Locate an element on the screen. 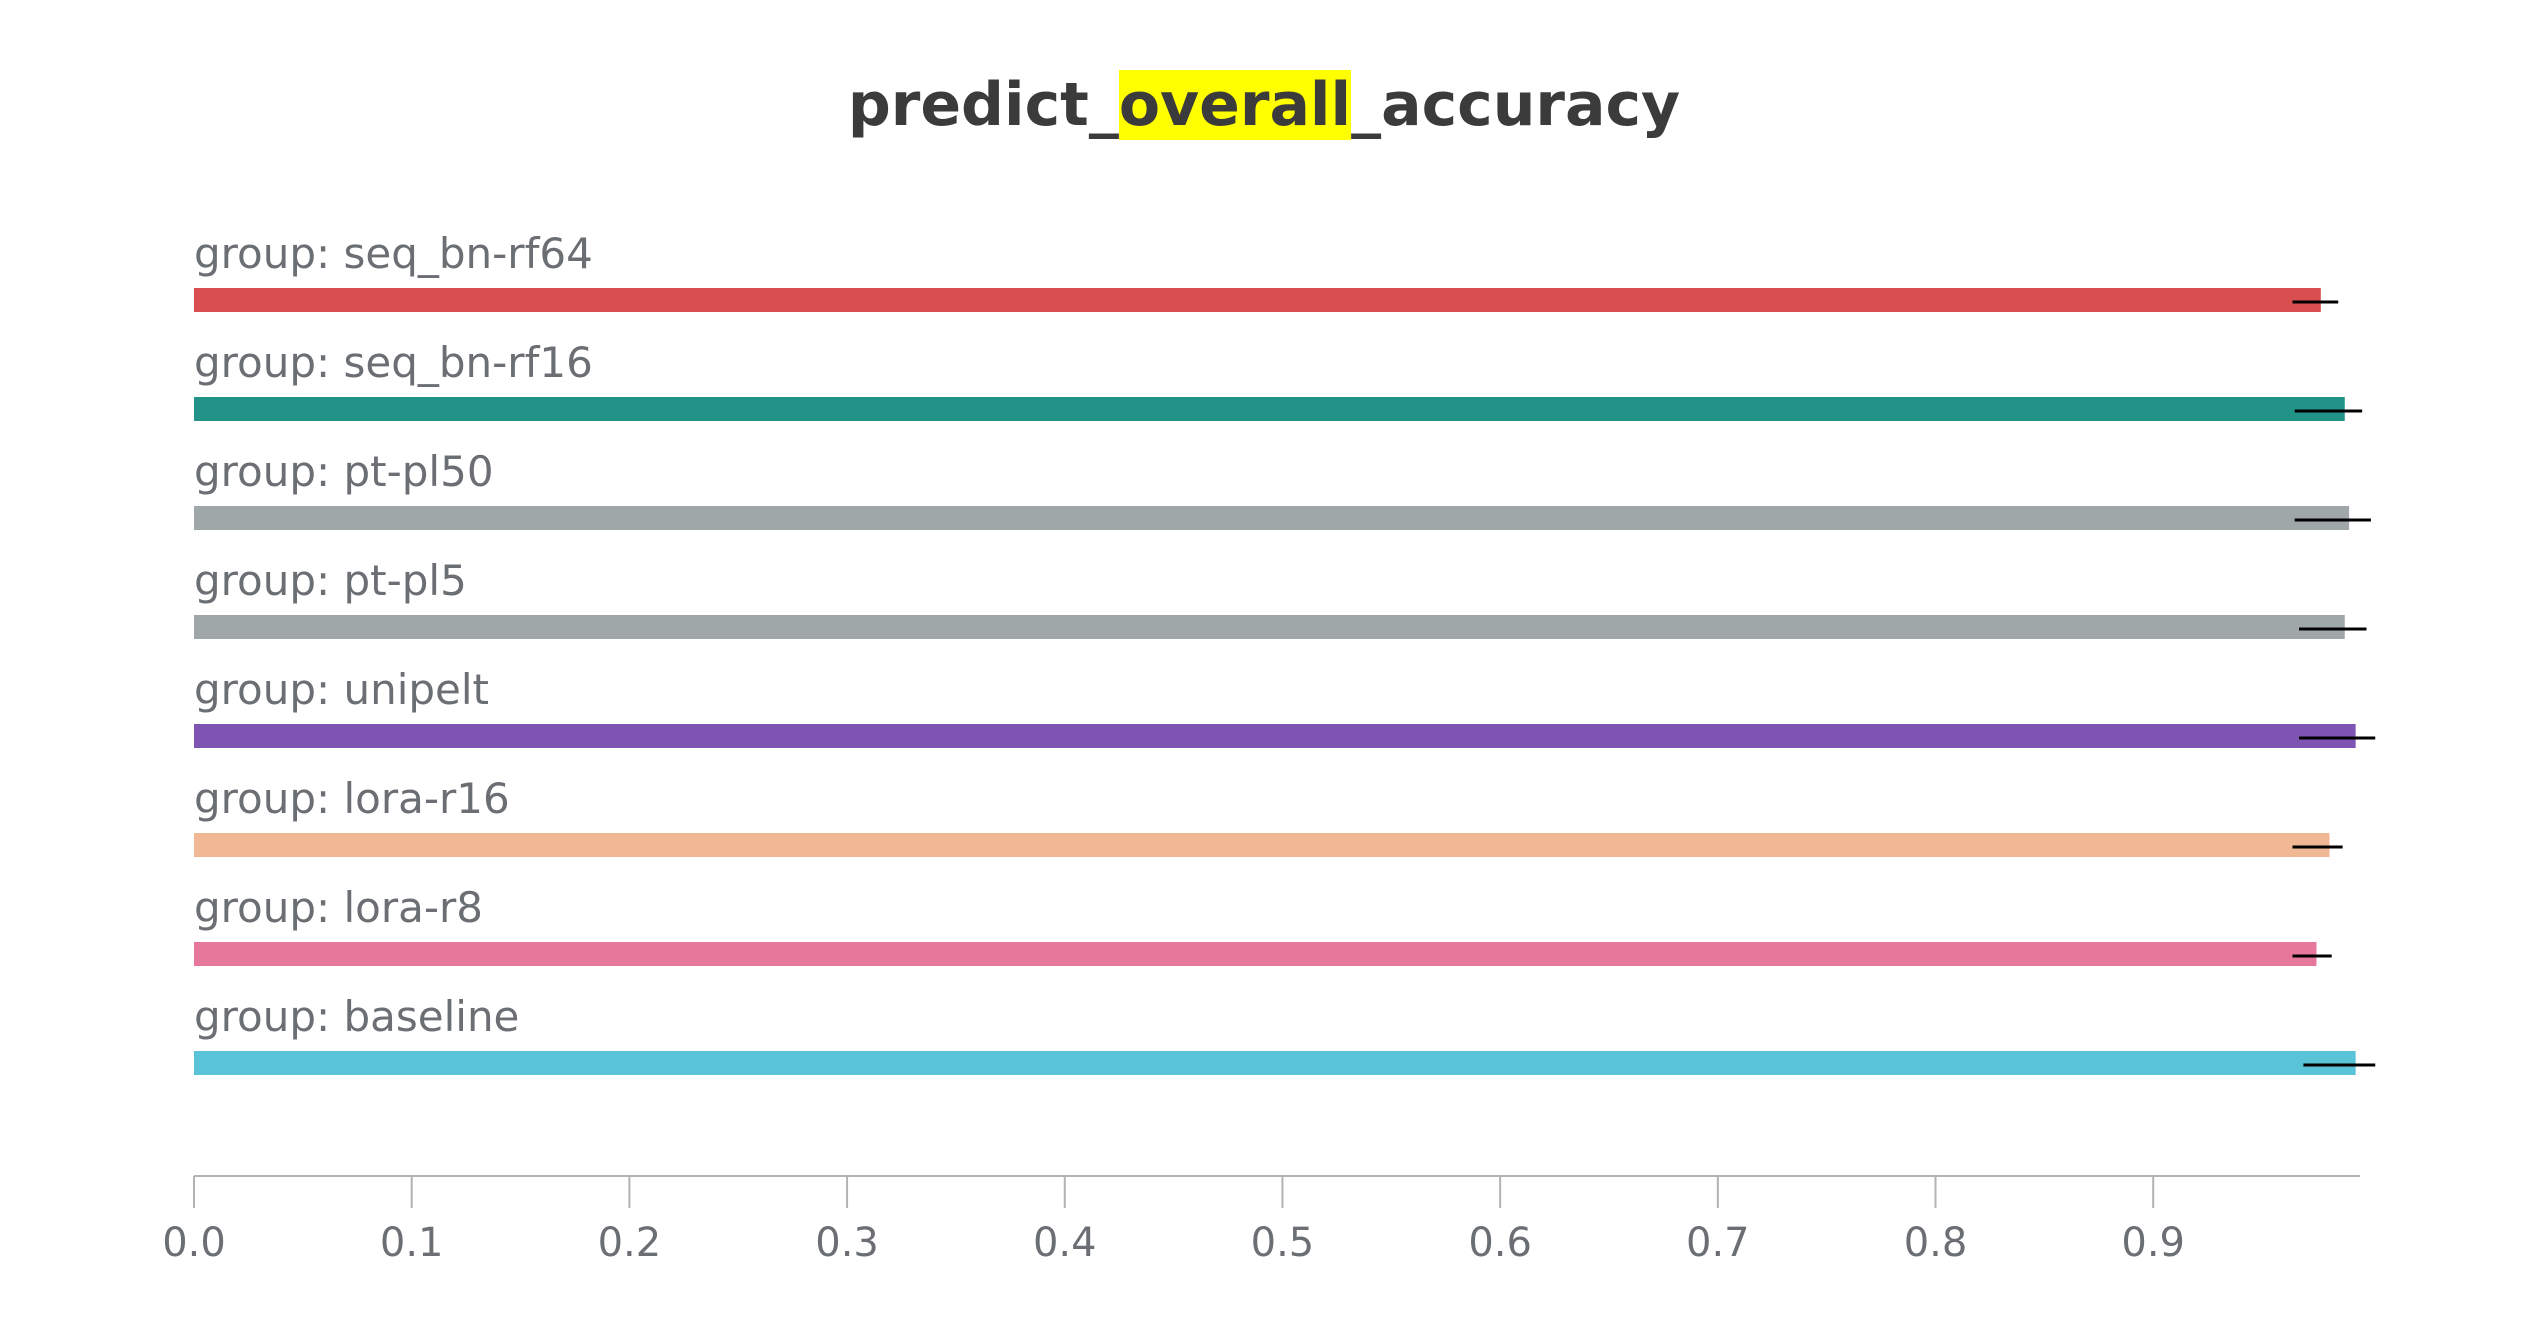 The image size is (2528, 1332). bar-label: group: pt-pl5 is located at coordinates (330, 580).